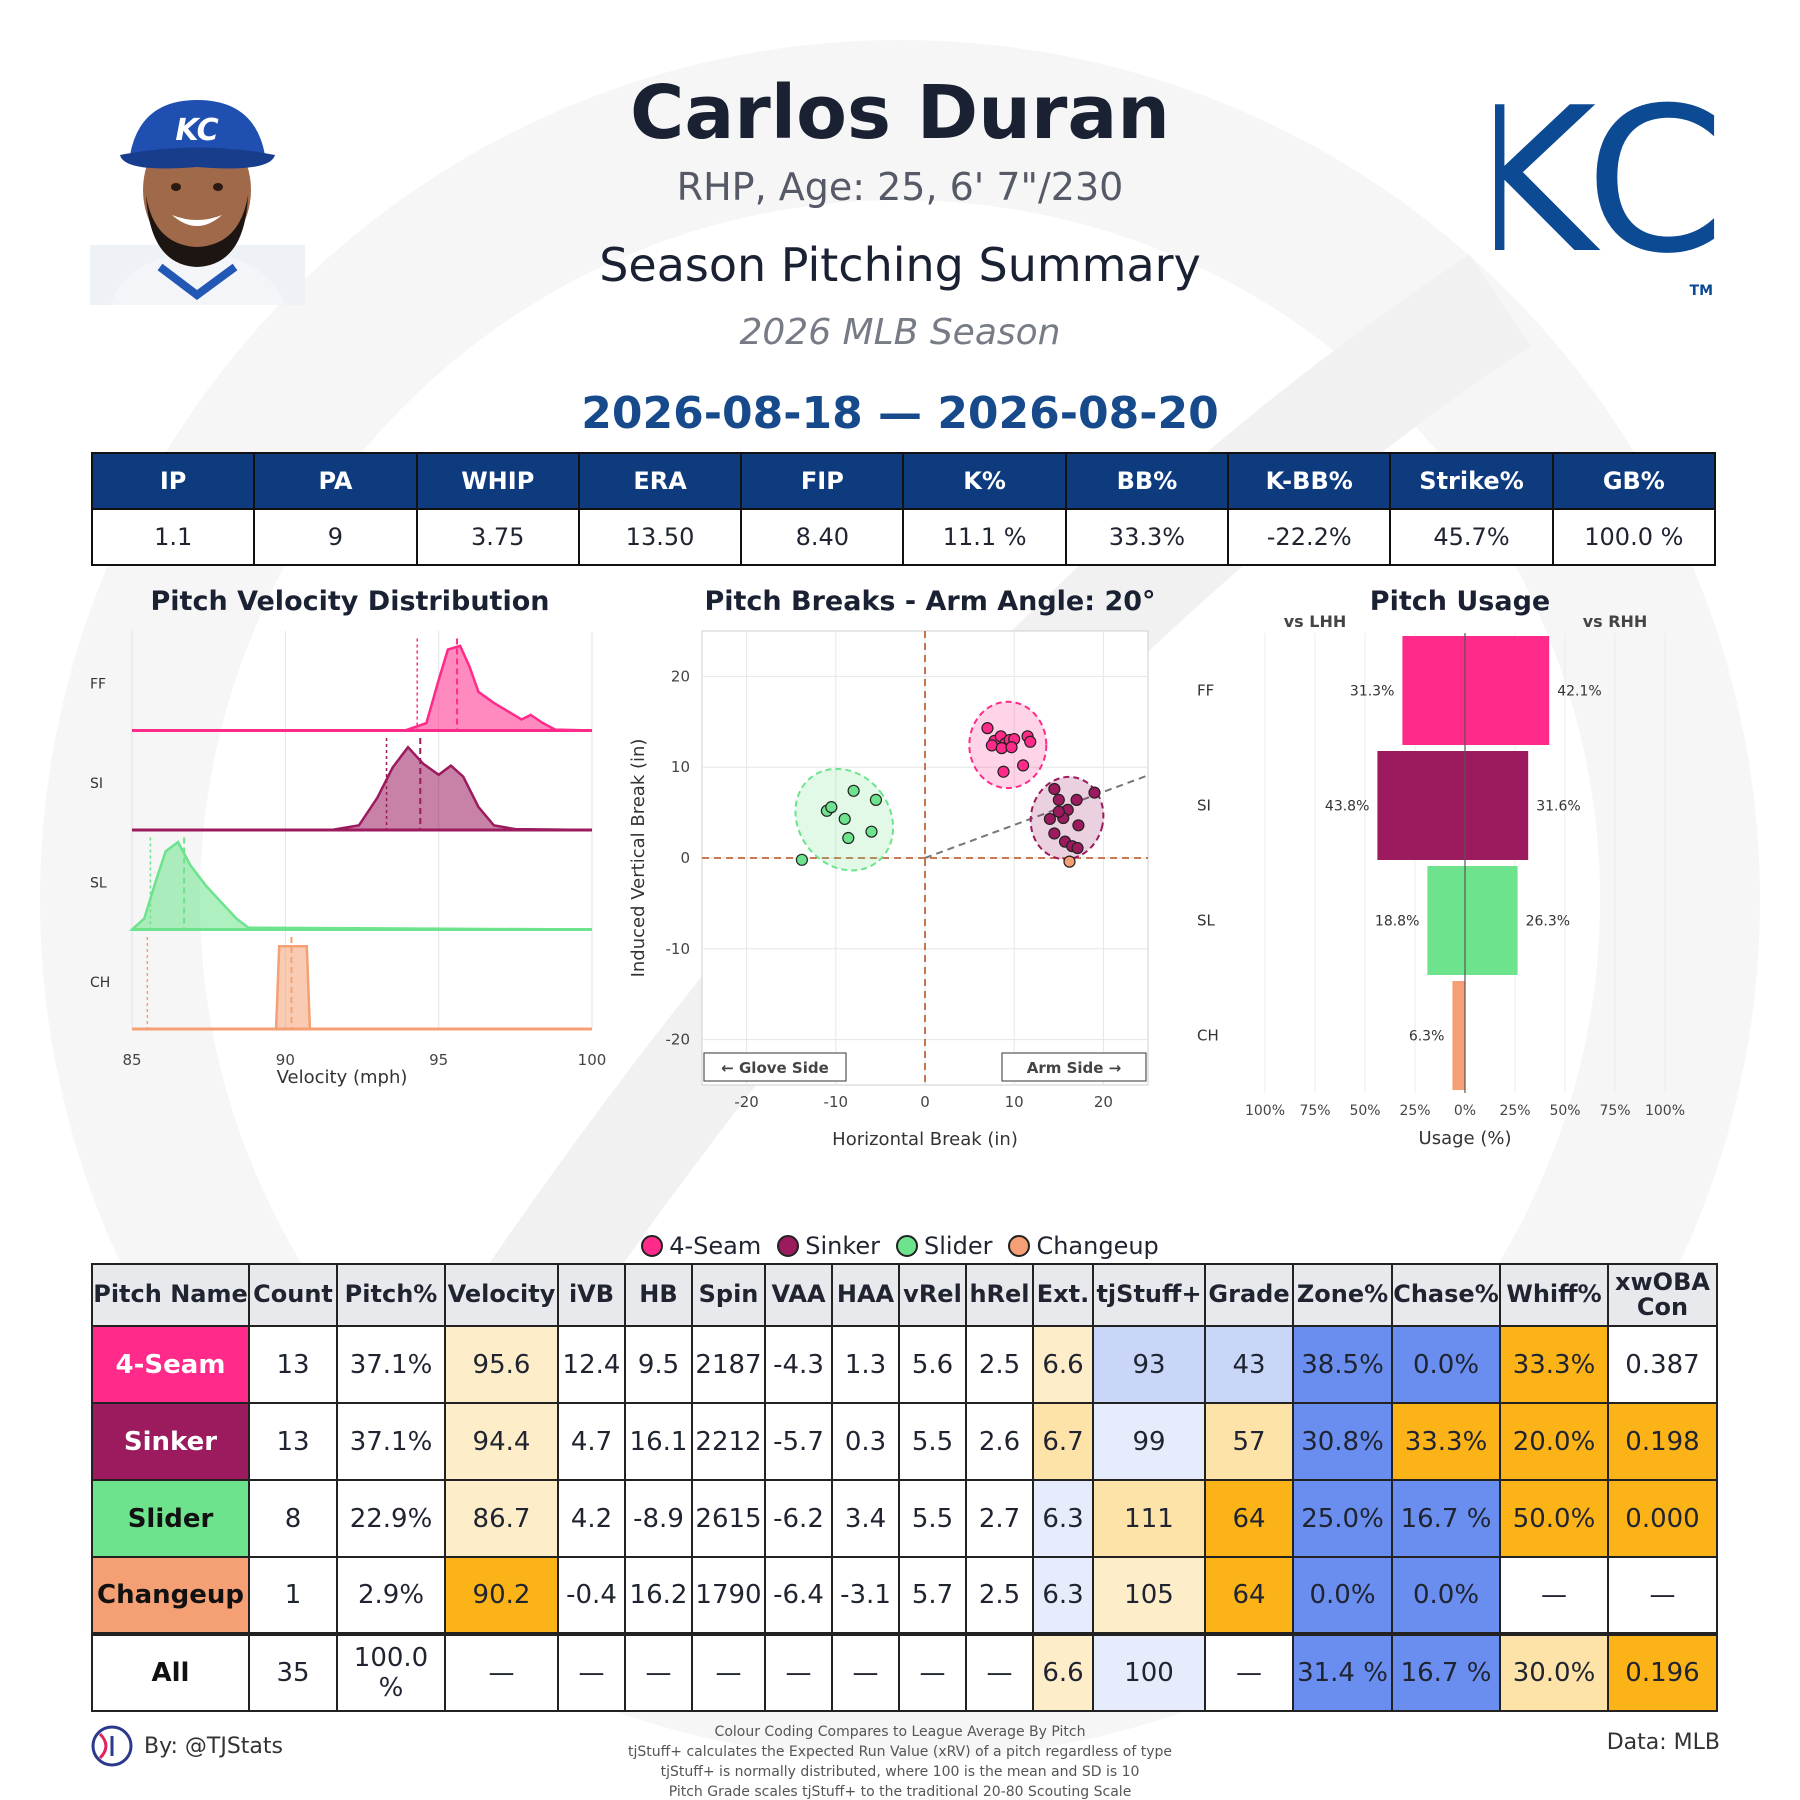  Describe the element at coordinates (1554, 1441) in the screenshot. I see `pitch-cell-whiff-: 20.0%` at that location.